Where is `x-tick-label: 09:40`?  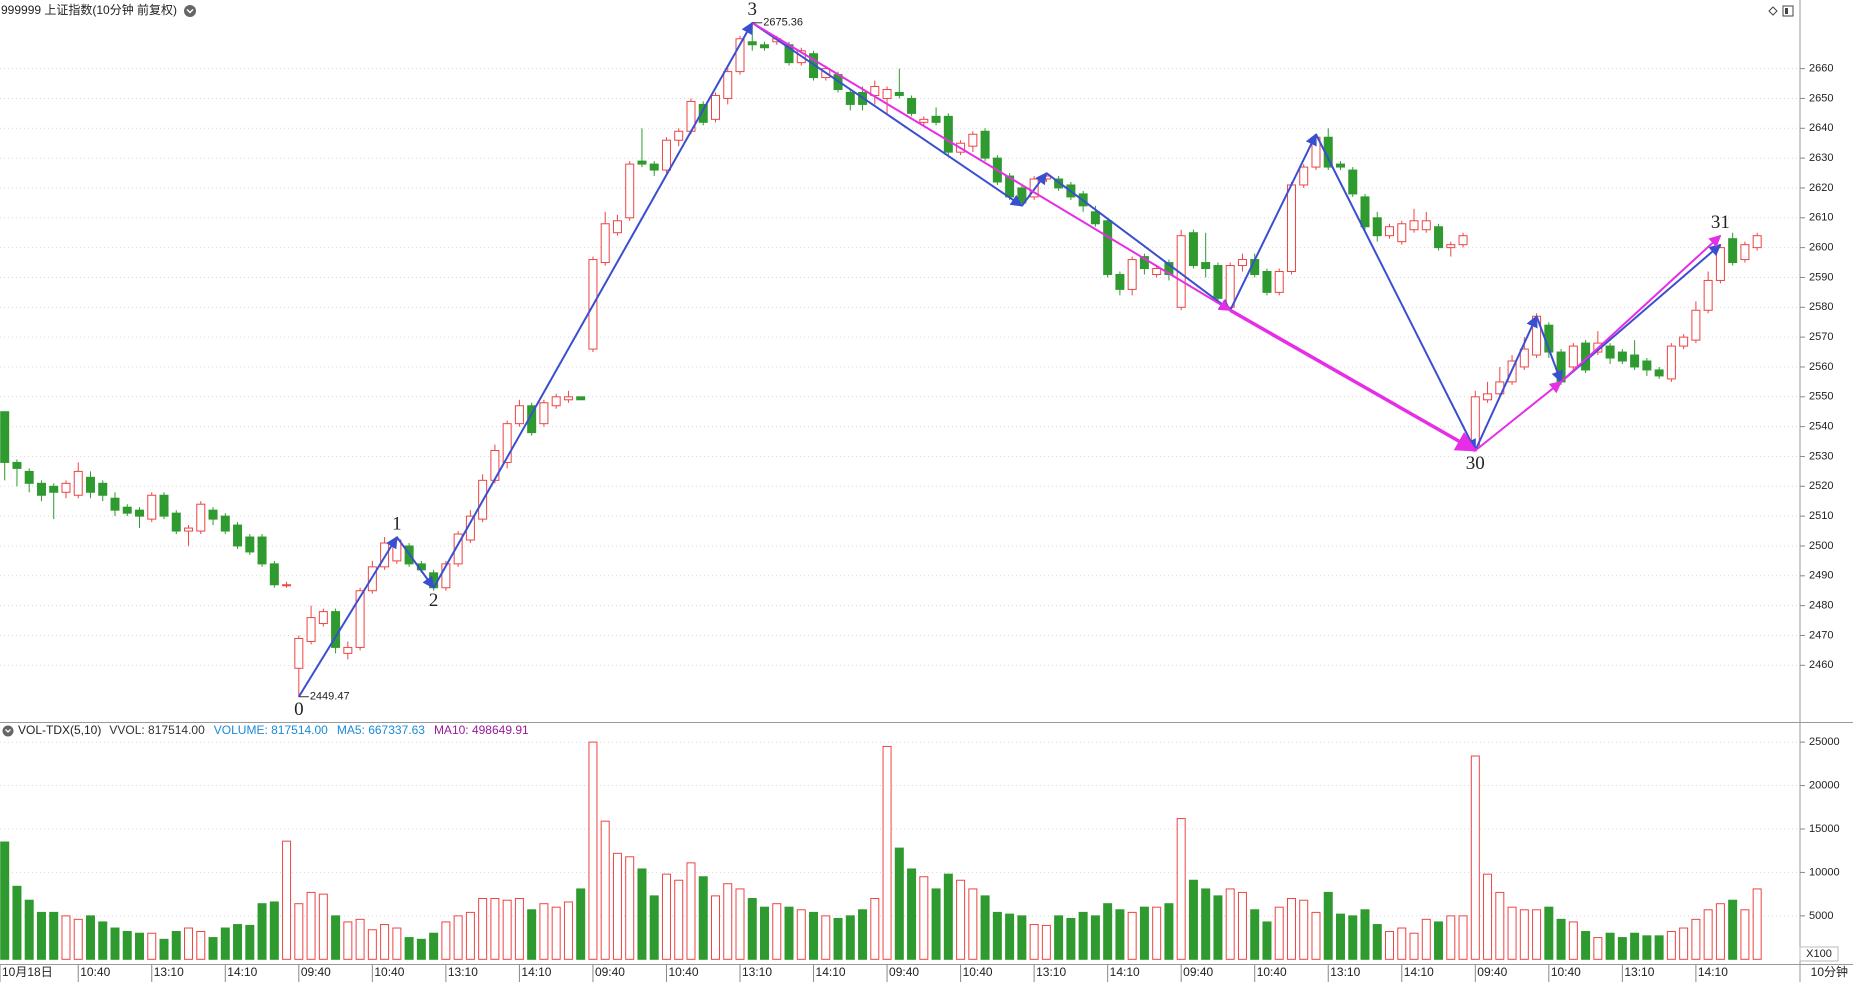
x-tick-label: 09:40 is located at coordinates (1198, 972).